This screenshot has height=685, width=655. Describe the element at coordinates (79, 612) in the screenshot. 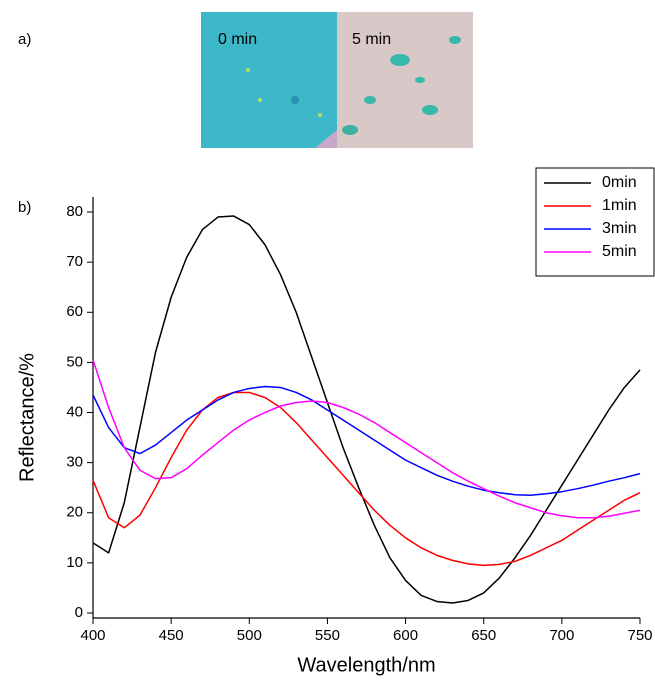

I see `y-tick-label: 0` at that location.